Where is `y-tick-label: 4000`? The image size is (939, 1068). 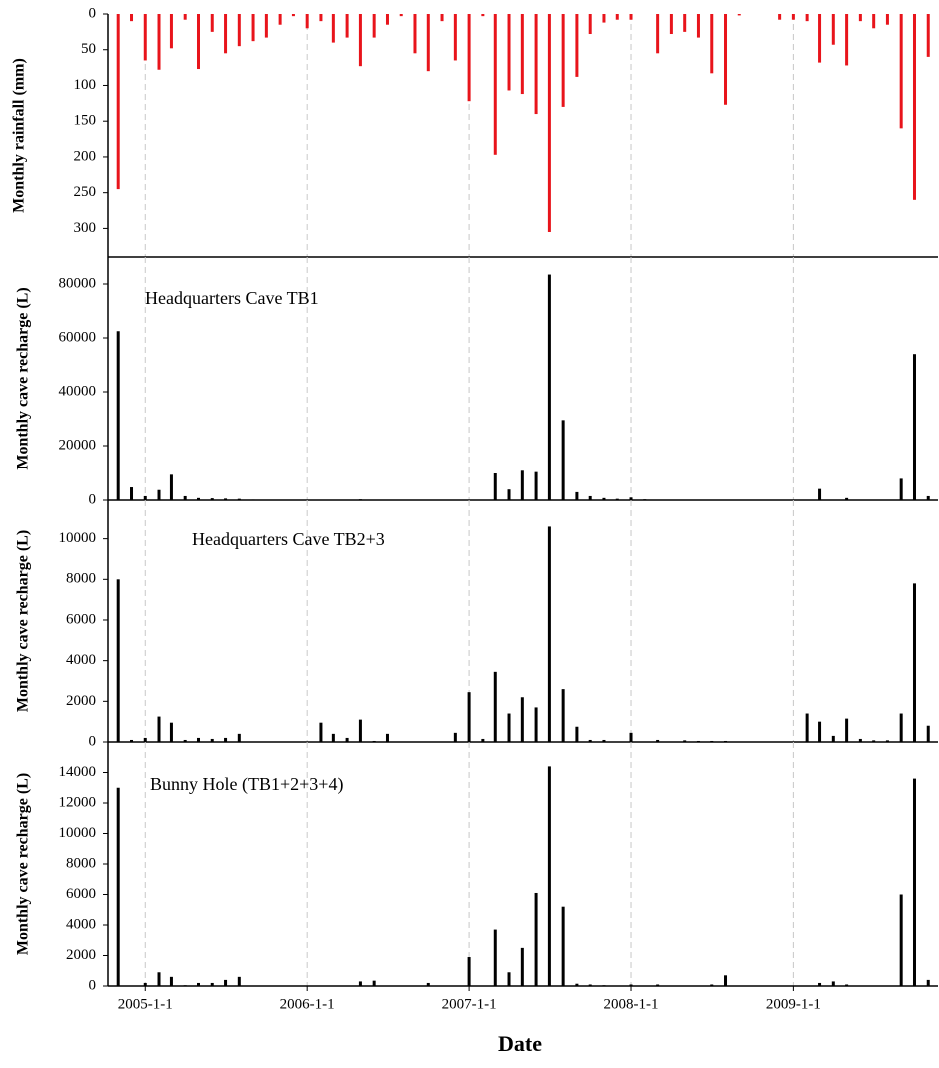 y-tick-label: 4000 is located at coordinates (81, 924).